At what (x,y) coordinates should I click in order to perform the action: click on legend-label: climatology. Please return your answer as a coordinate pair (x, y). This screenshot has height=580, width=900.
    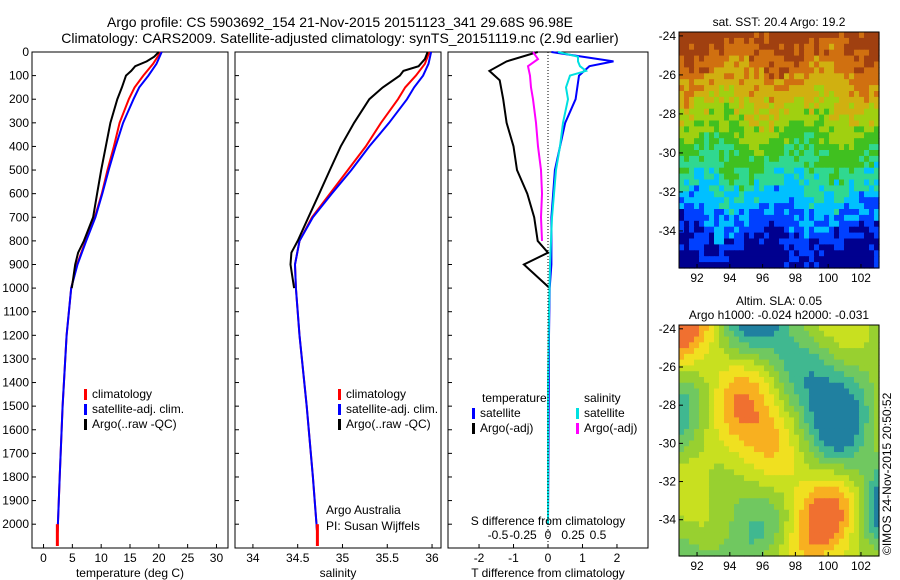
    Looking at the image, I should click on (376, 394).